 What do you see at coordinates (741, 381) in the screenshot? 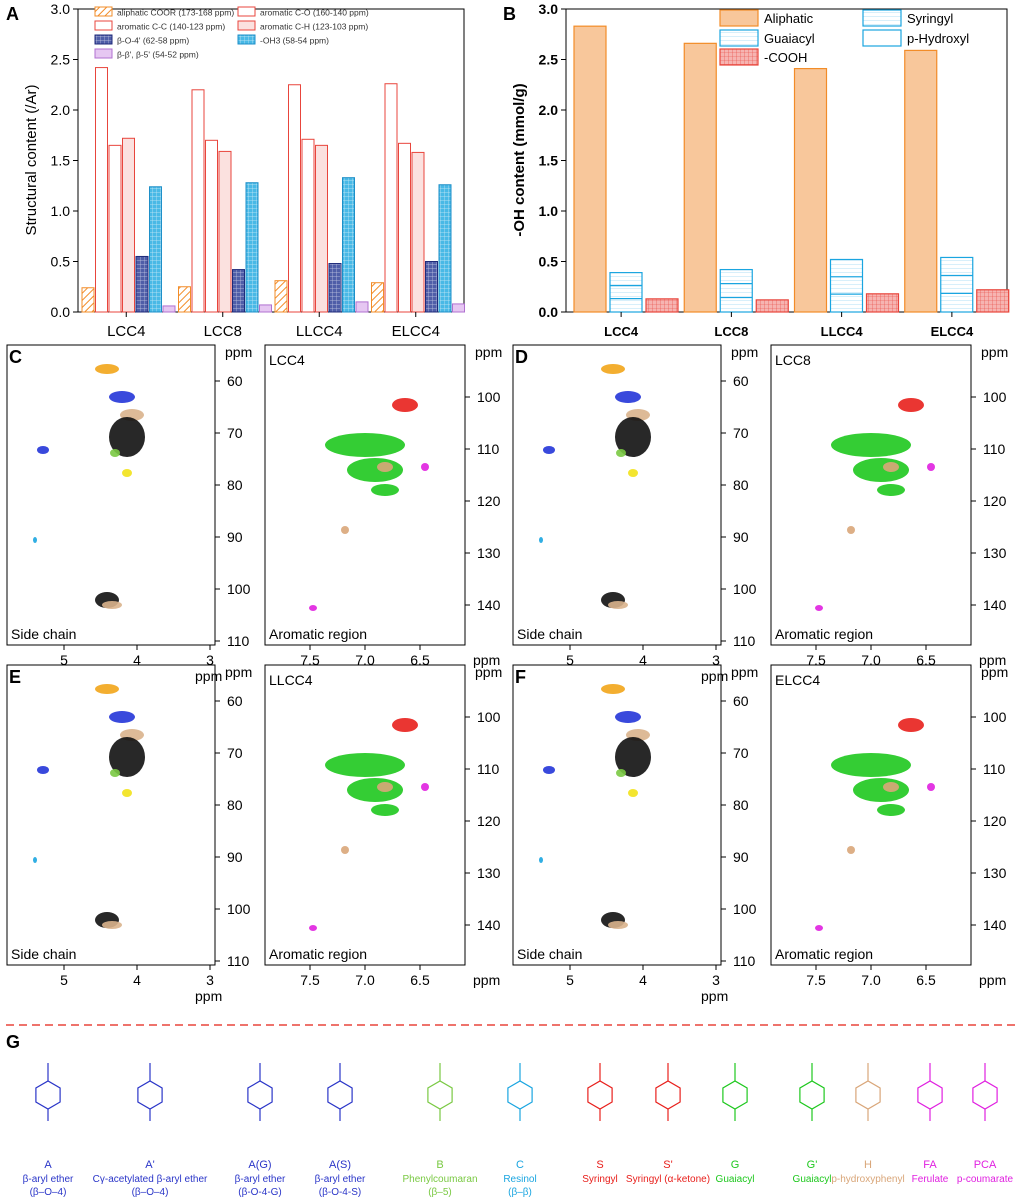
I see `side-ytick-label: 60` at bounding box center [741, 381].